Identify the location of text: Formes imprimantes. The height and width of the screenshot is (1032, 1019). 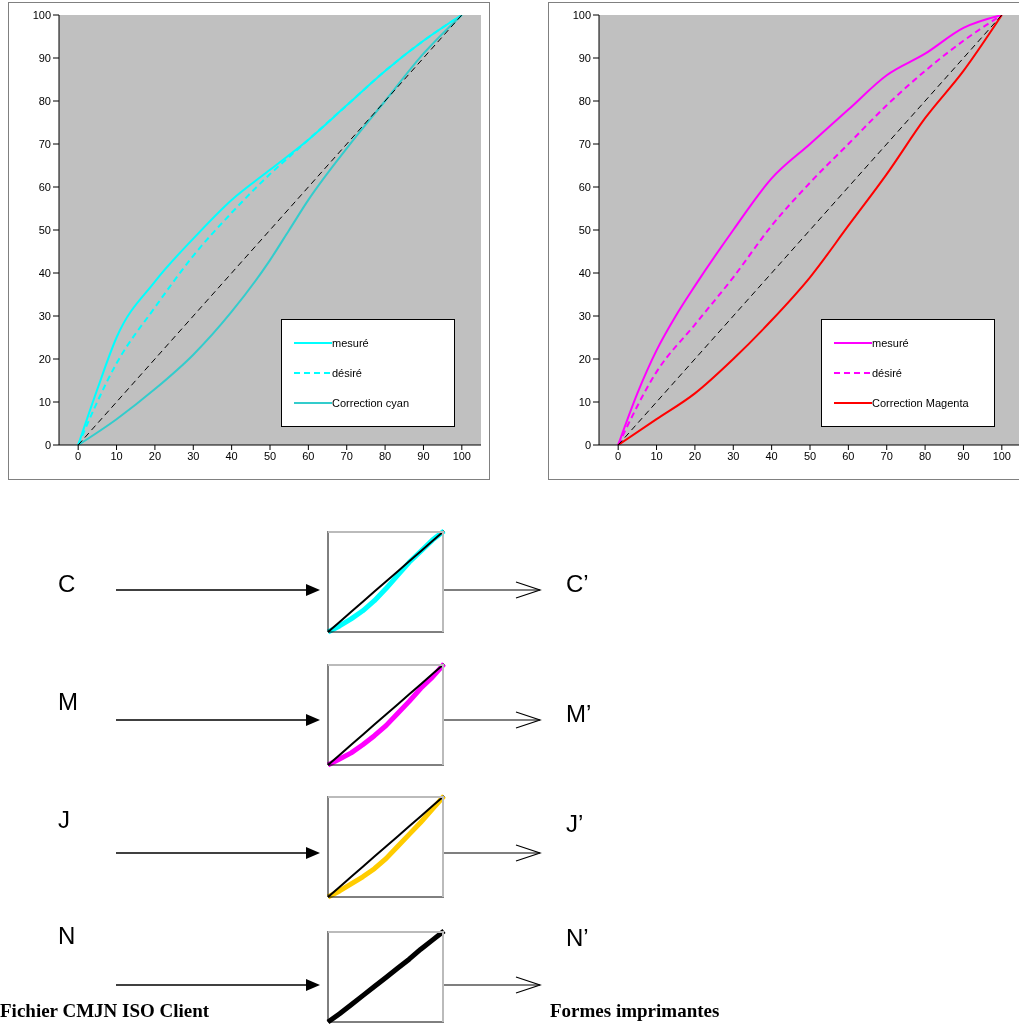
(635, 1011).